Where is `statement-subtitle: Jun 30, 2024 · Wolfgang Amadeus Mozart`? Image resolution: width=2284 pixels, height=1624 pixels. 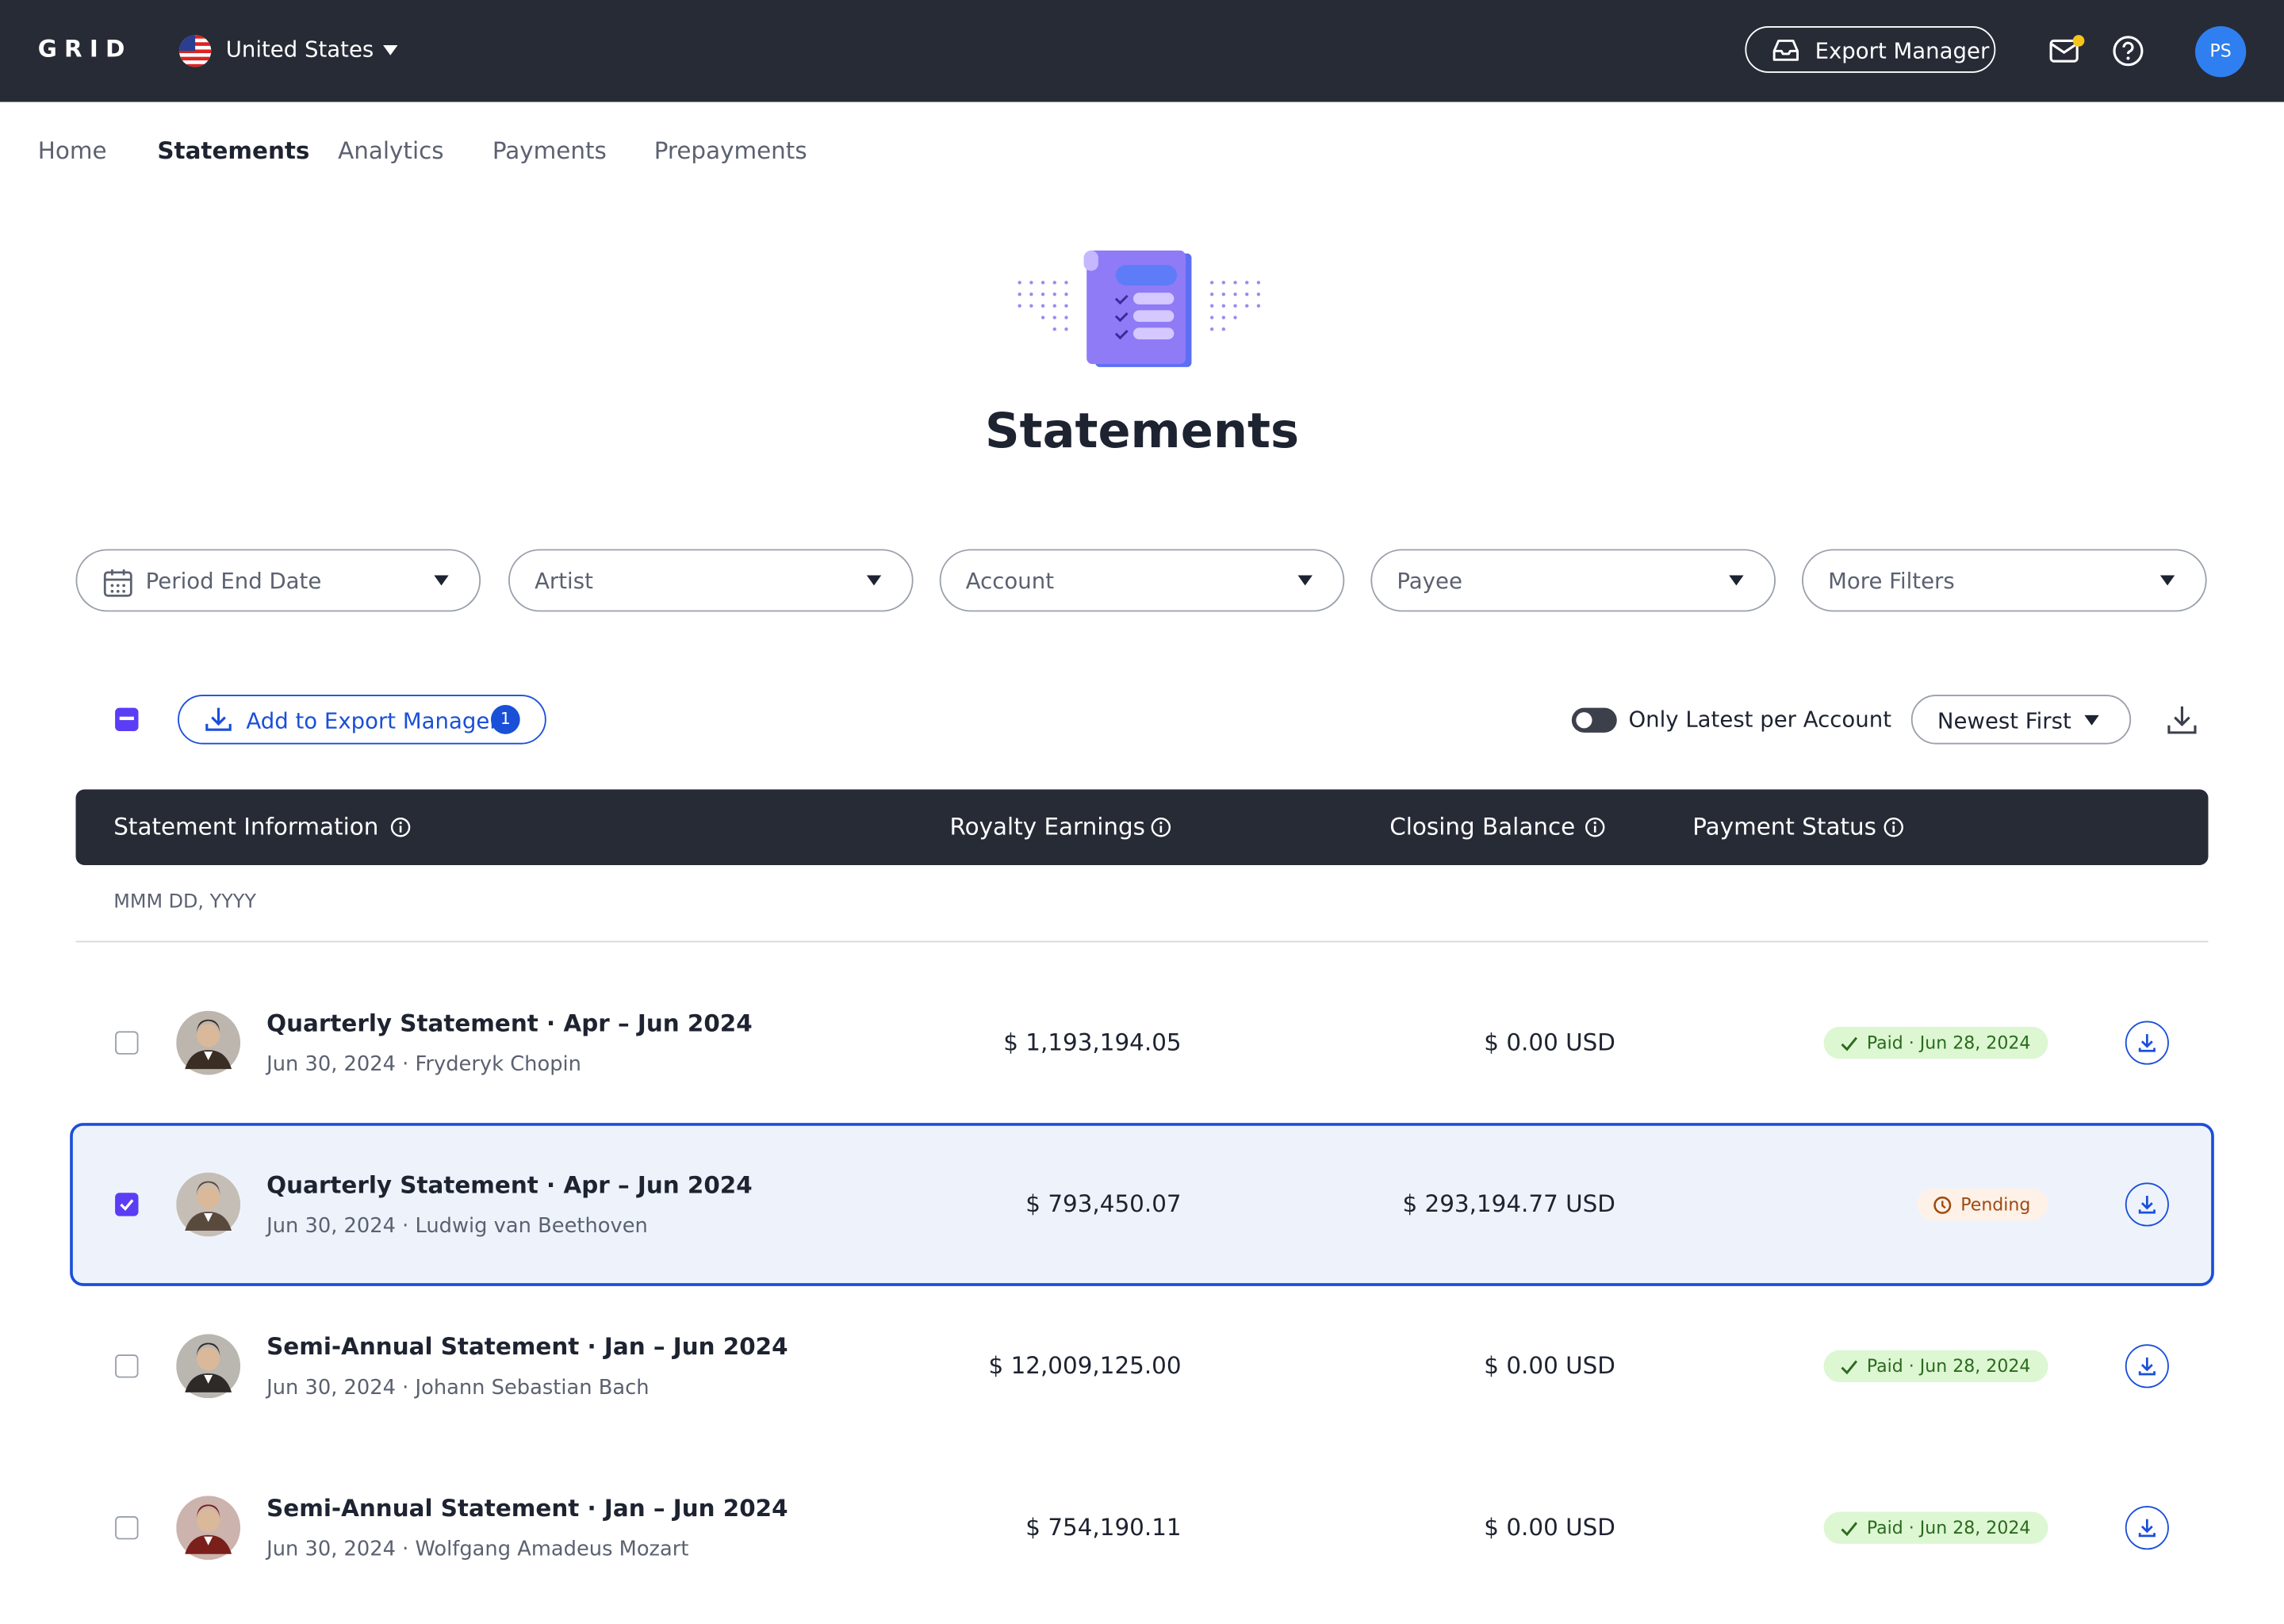
statement-subtitle: Jun 30, 2024 · Wolfgang Amadeus Mozart is located at coordinates (477, 1549).